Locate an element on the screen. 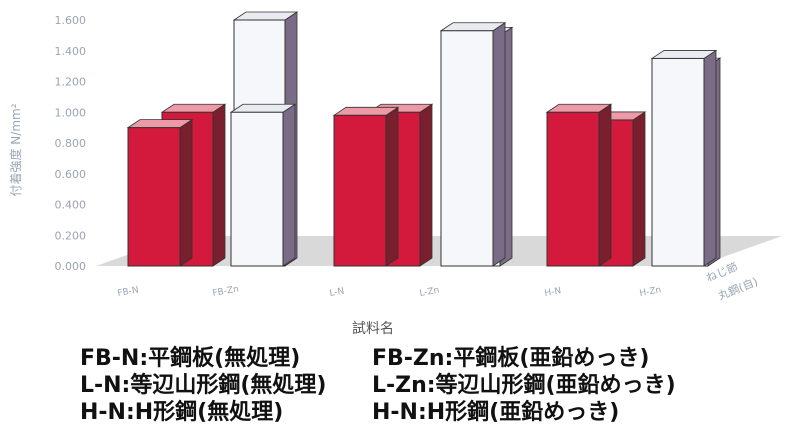 Image resolution: width=786 pixels, height=428 pixels. x-axis-label: 試料名 is located at coordinates (373, 329).